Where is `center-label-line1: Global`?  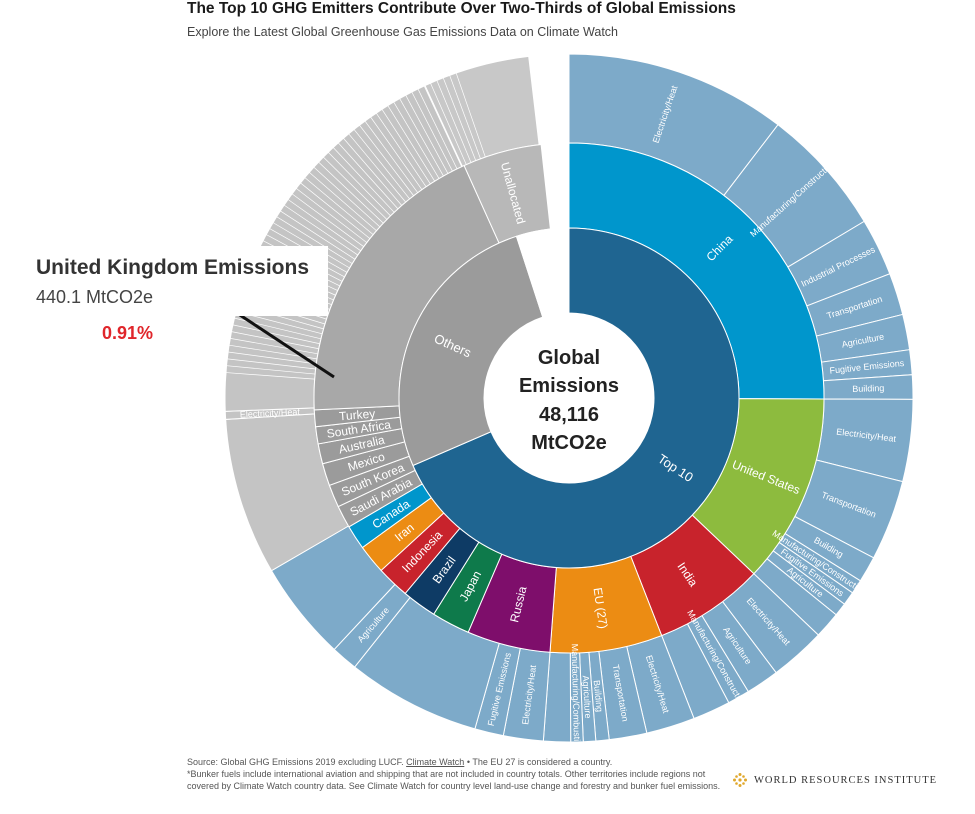
center-label-line1: Global is located at coordinates (569, 358).